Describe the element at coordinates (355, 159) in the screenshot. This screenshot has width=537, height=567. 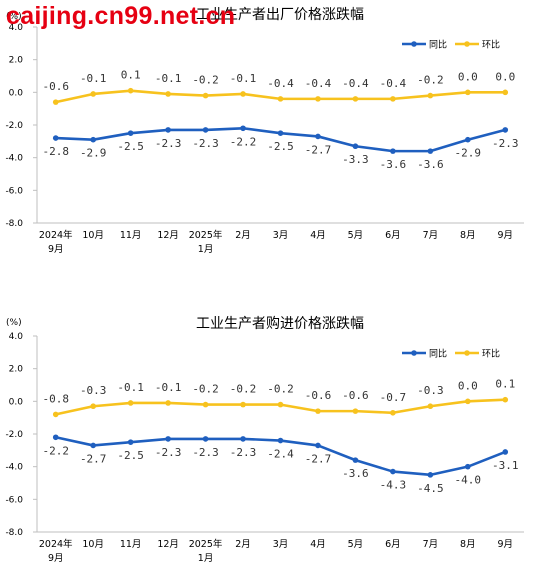
I see `data-label: -3.3` at that location.